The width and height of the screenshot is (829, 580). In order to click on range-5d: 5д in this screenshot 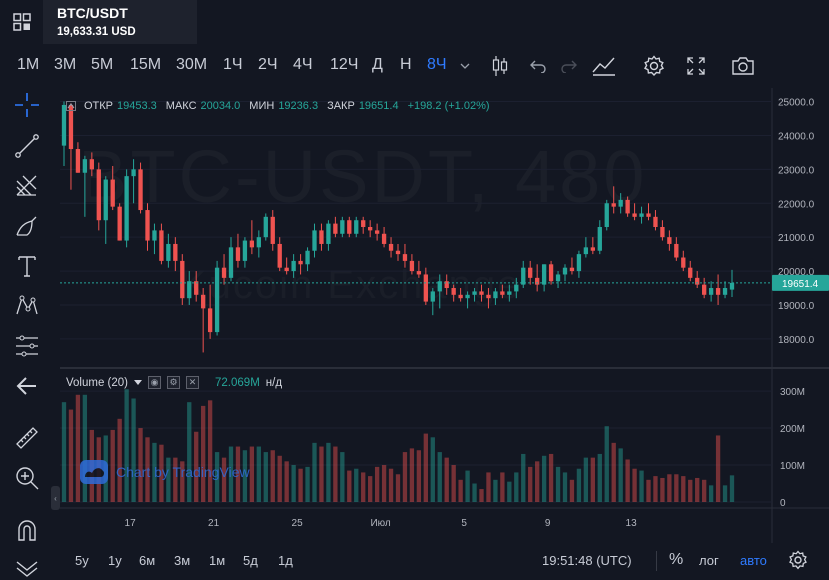, I will do `click(250, 560)`.